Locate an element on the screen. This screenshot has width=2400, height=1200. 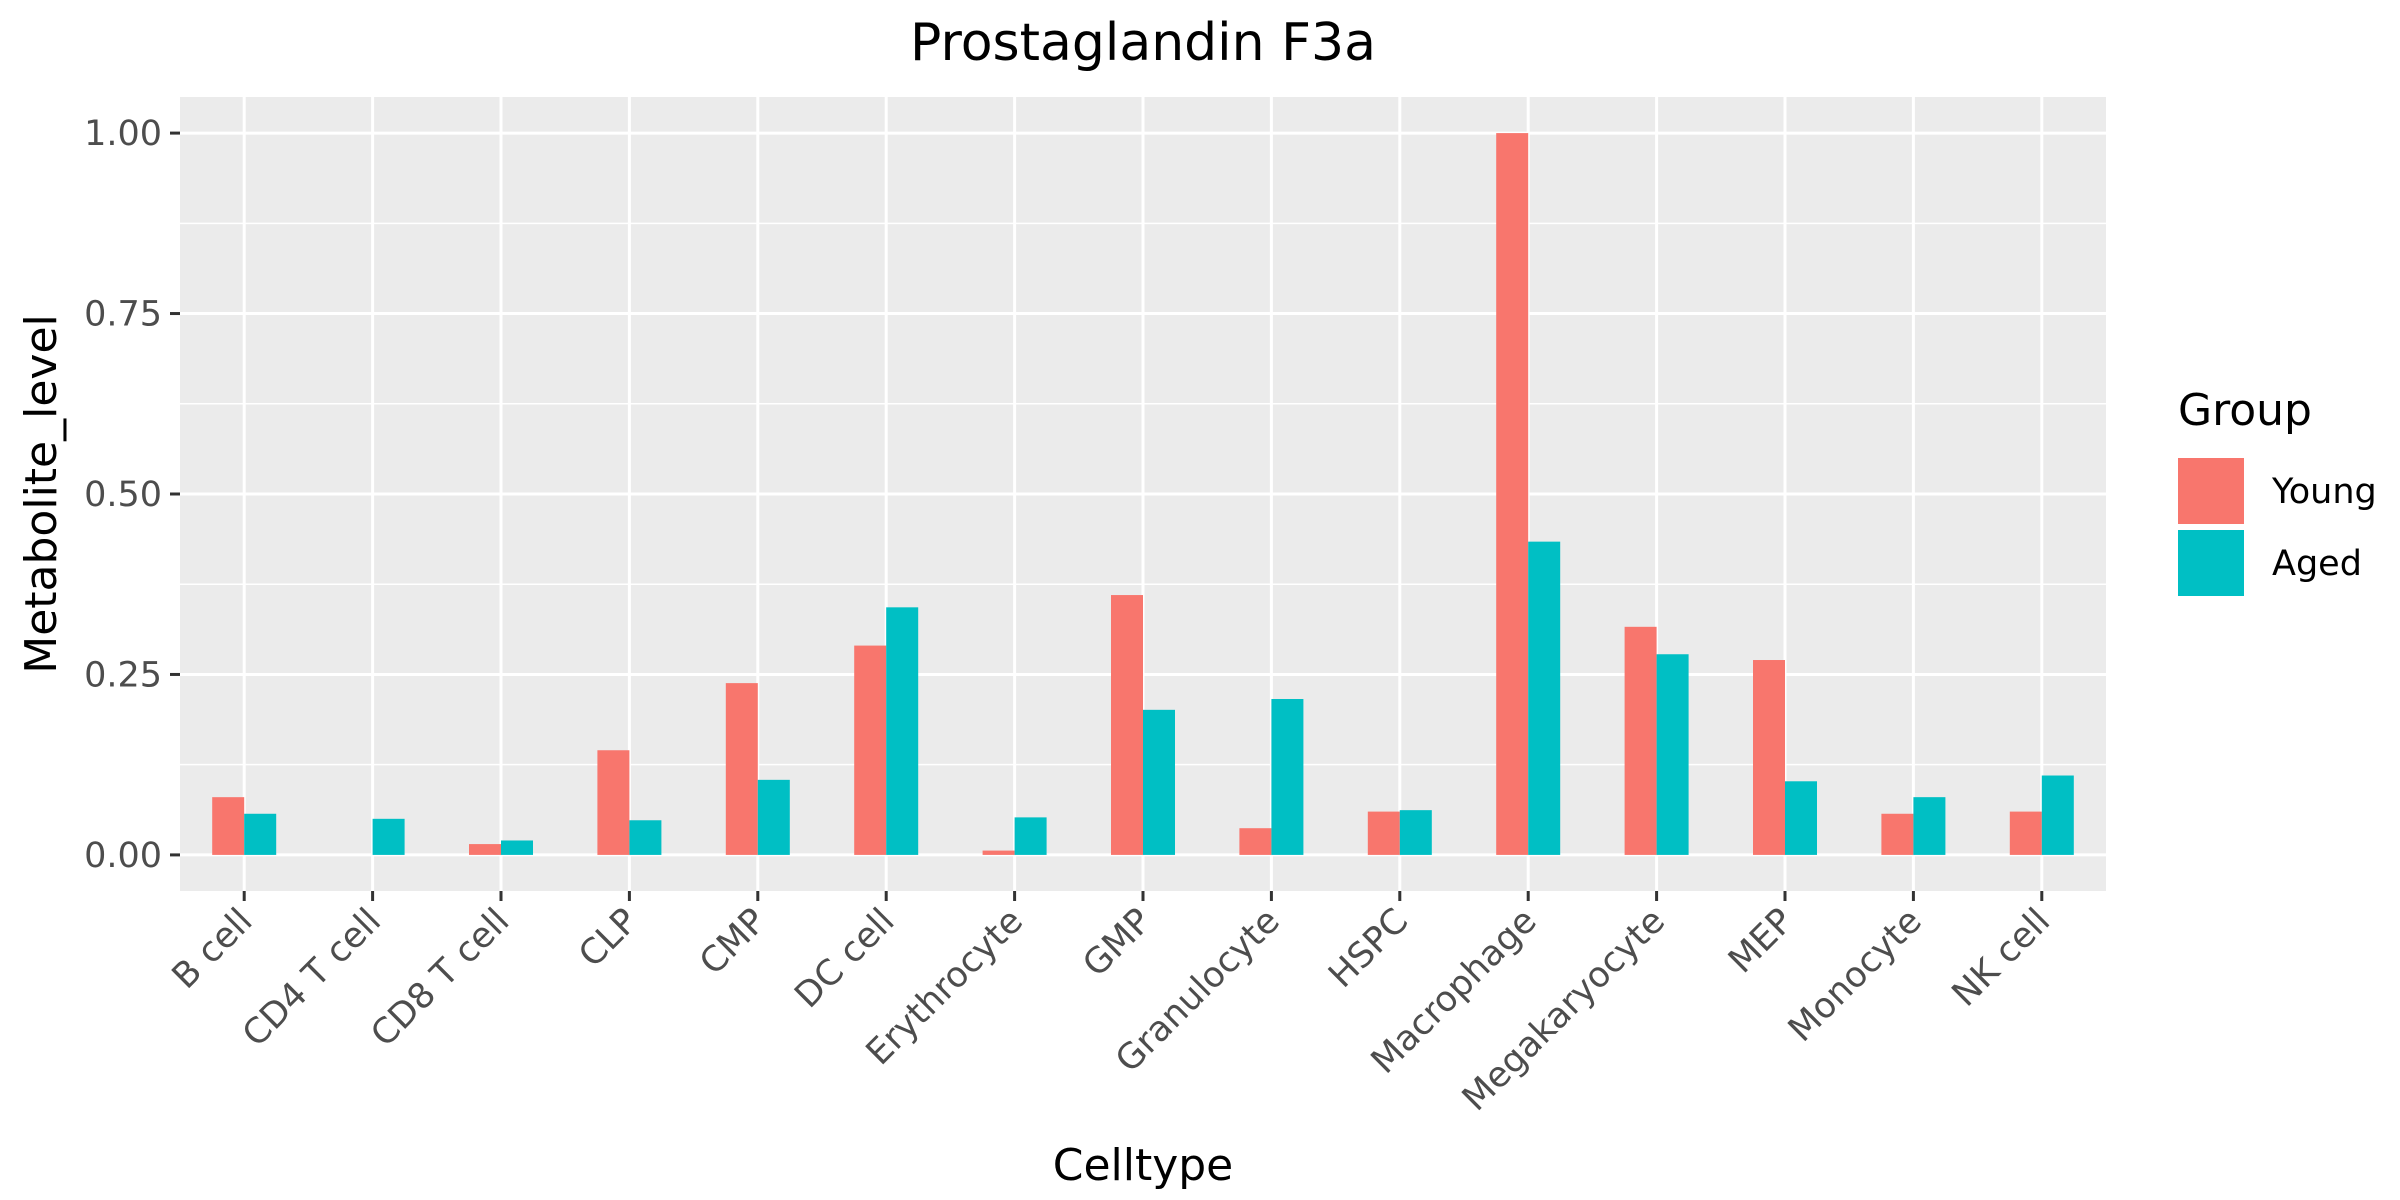
x-tick-label: CLP is located at coordinates (608, 938).